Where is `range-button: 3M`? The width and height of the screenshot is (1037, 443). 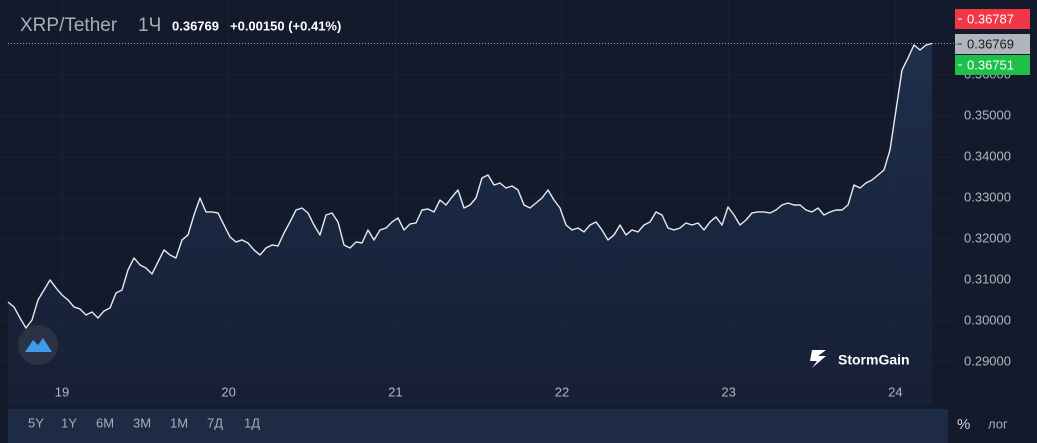 range-button: 3M is located at coordinates (142, 422).